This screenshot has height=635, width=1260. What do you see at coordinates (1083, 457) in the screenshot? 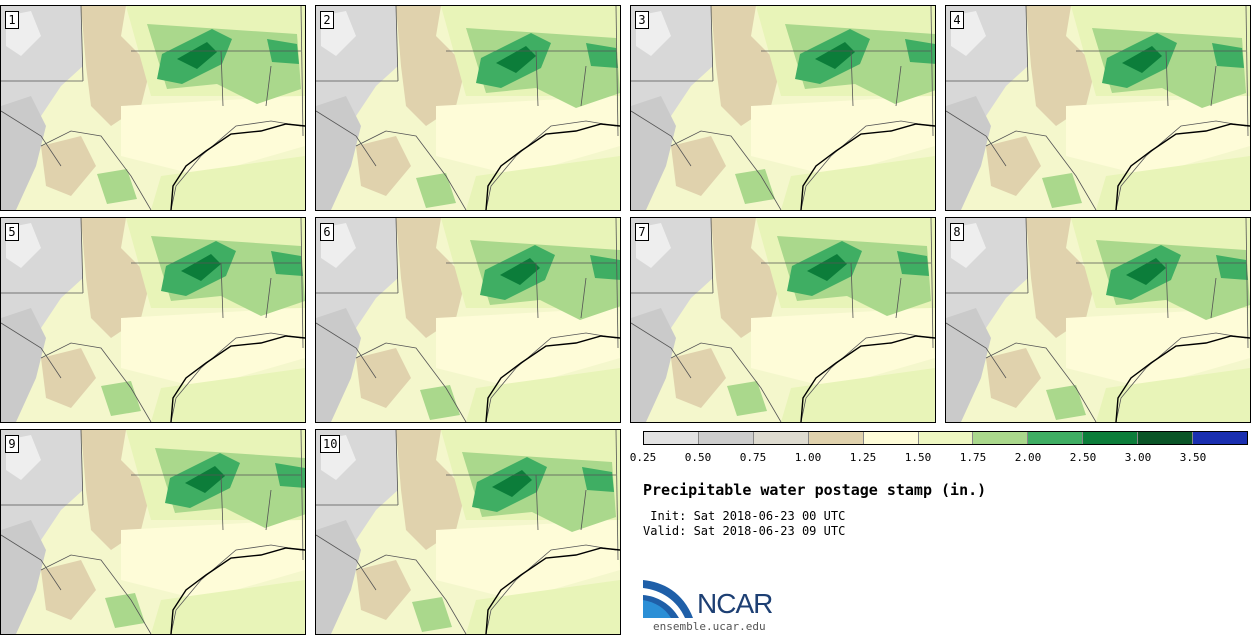
I see `colorbar-tick-label: 2.50` at bounding box center [1083, 457].